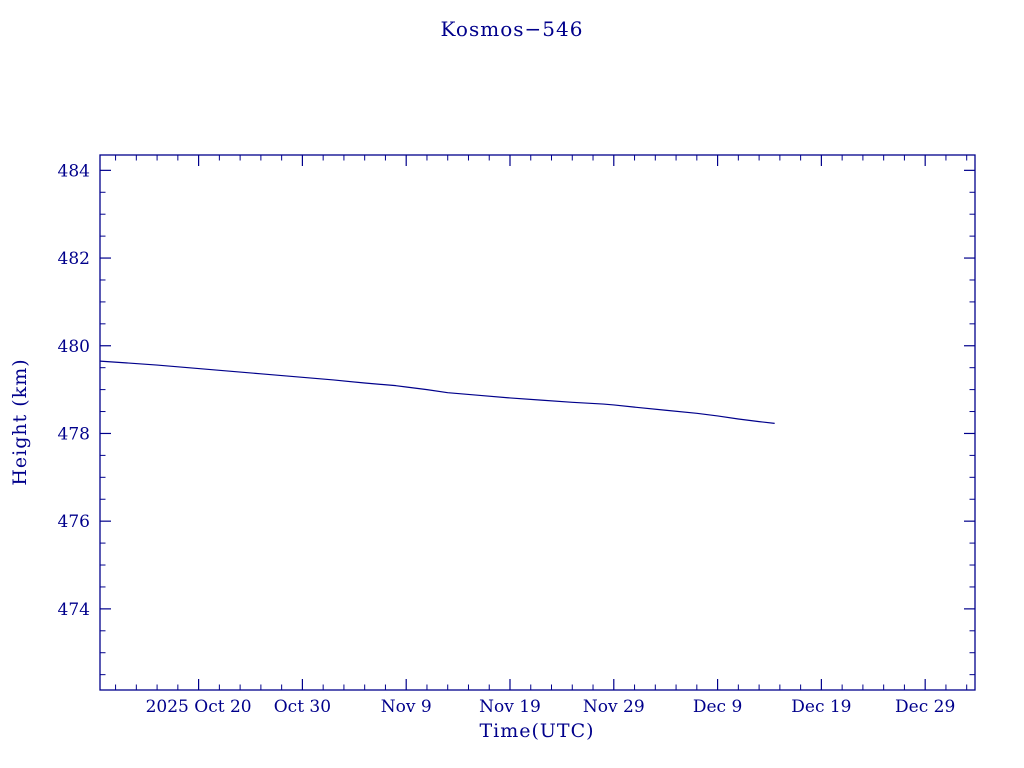  Describe the element at coordinates (437, 392) in the screenshot. I see `height-series-line` at that location.